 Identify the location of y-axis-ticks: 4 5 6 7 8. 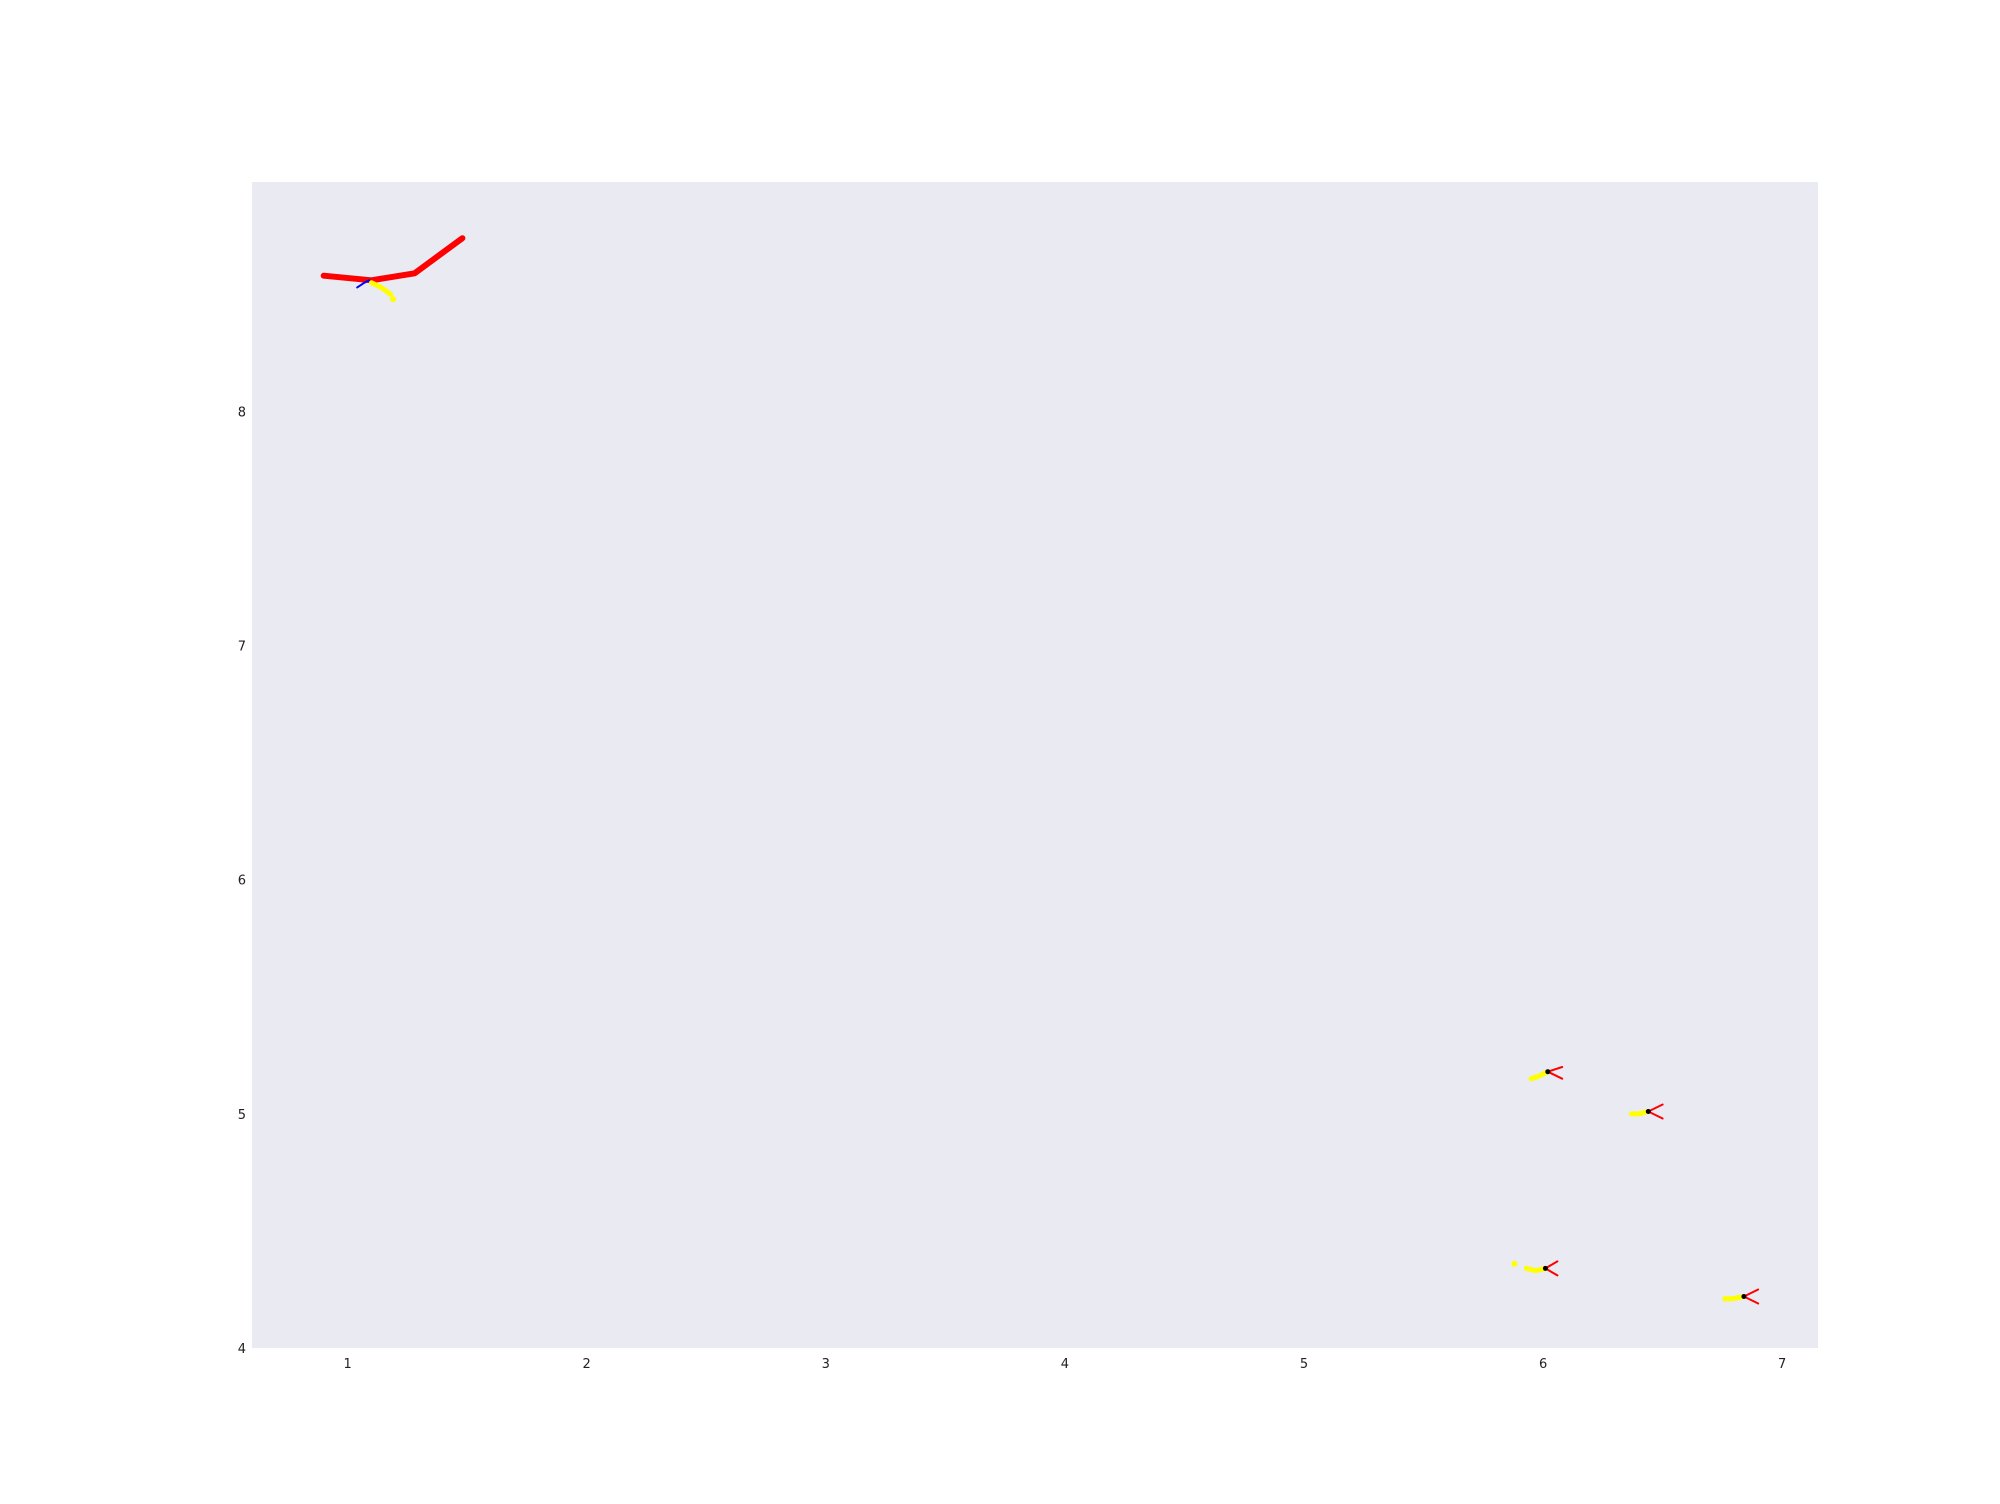
(242, 882).